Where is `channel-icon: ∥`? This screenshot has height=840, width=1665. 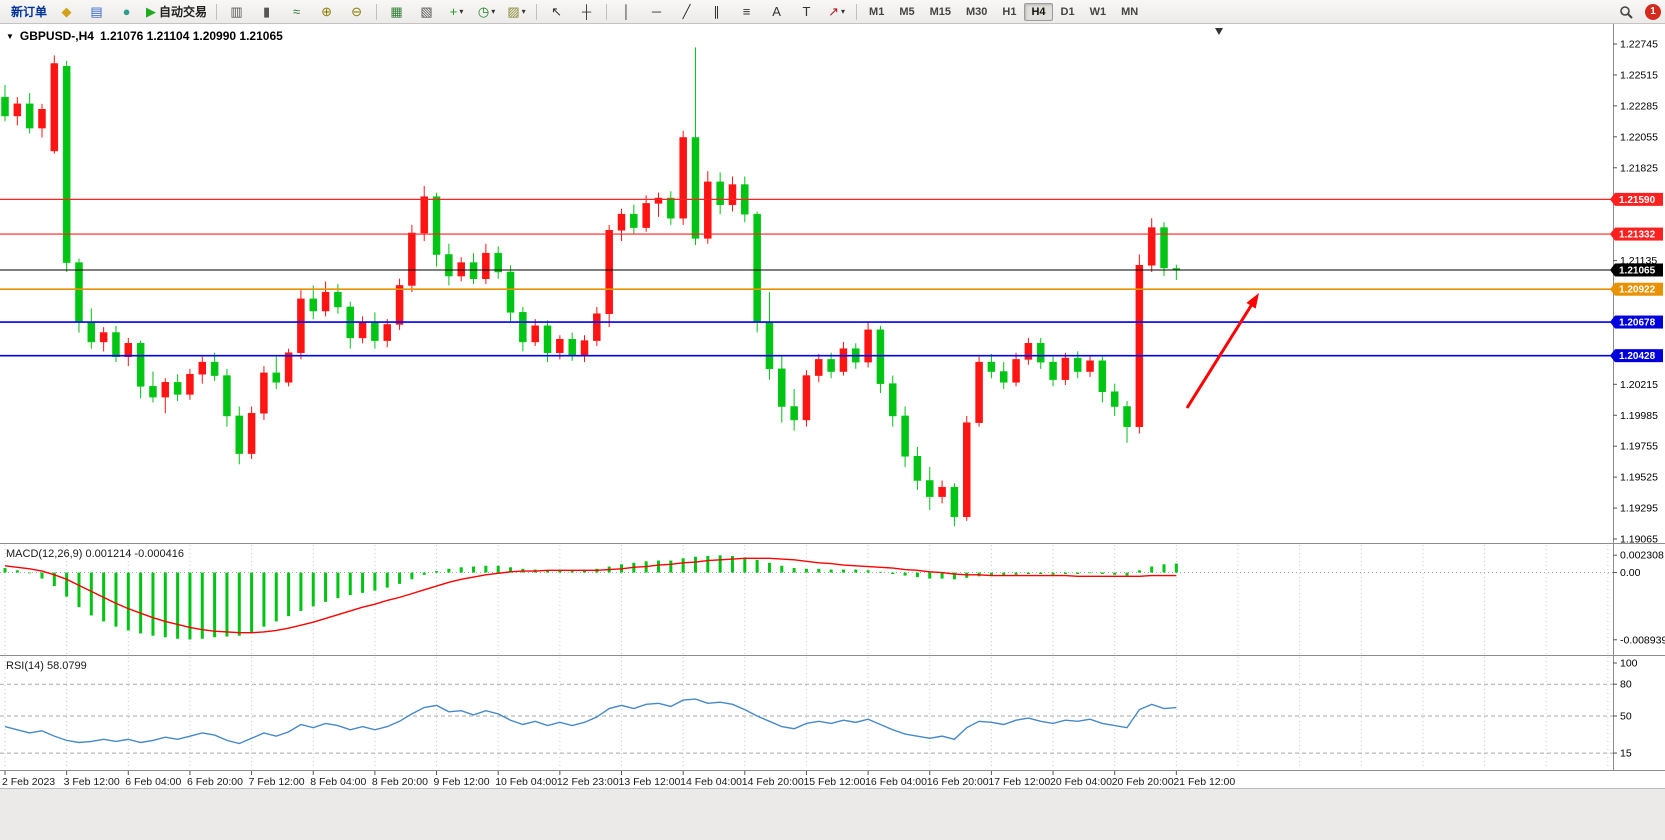
channel-icon: ∥ is located at coordinates (716, 11).